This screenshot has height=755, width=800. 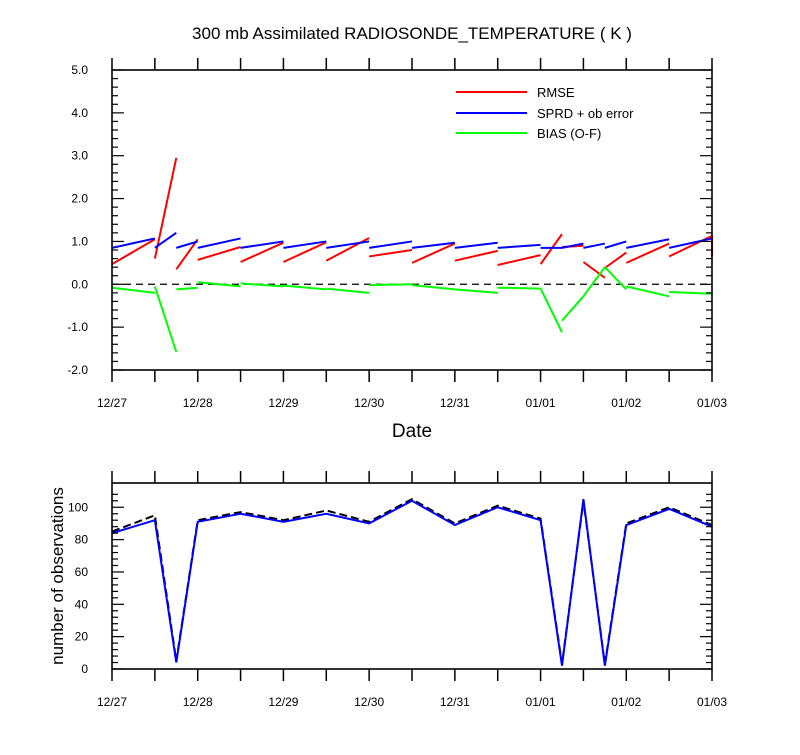 I want to click on bottom-x-tick-label: 01/02, so click(x=626, y=702).